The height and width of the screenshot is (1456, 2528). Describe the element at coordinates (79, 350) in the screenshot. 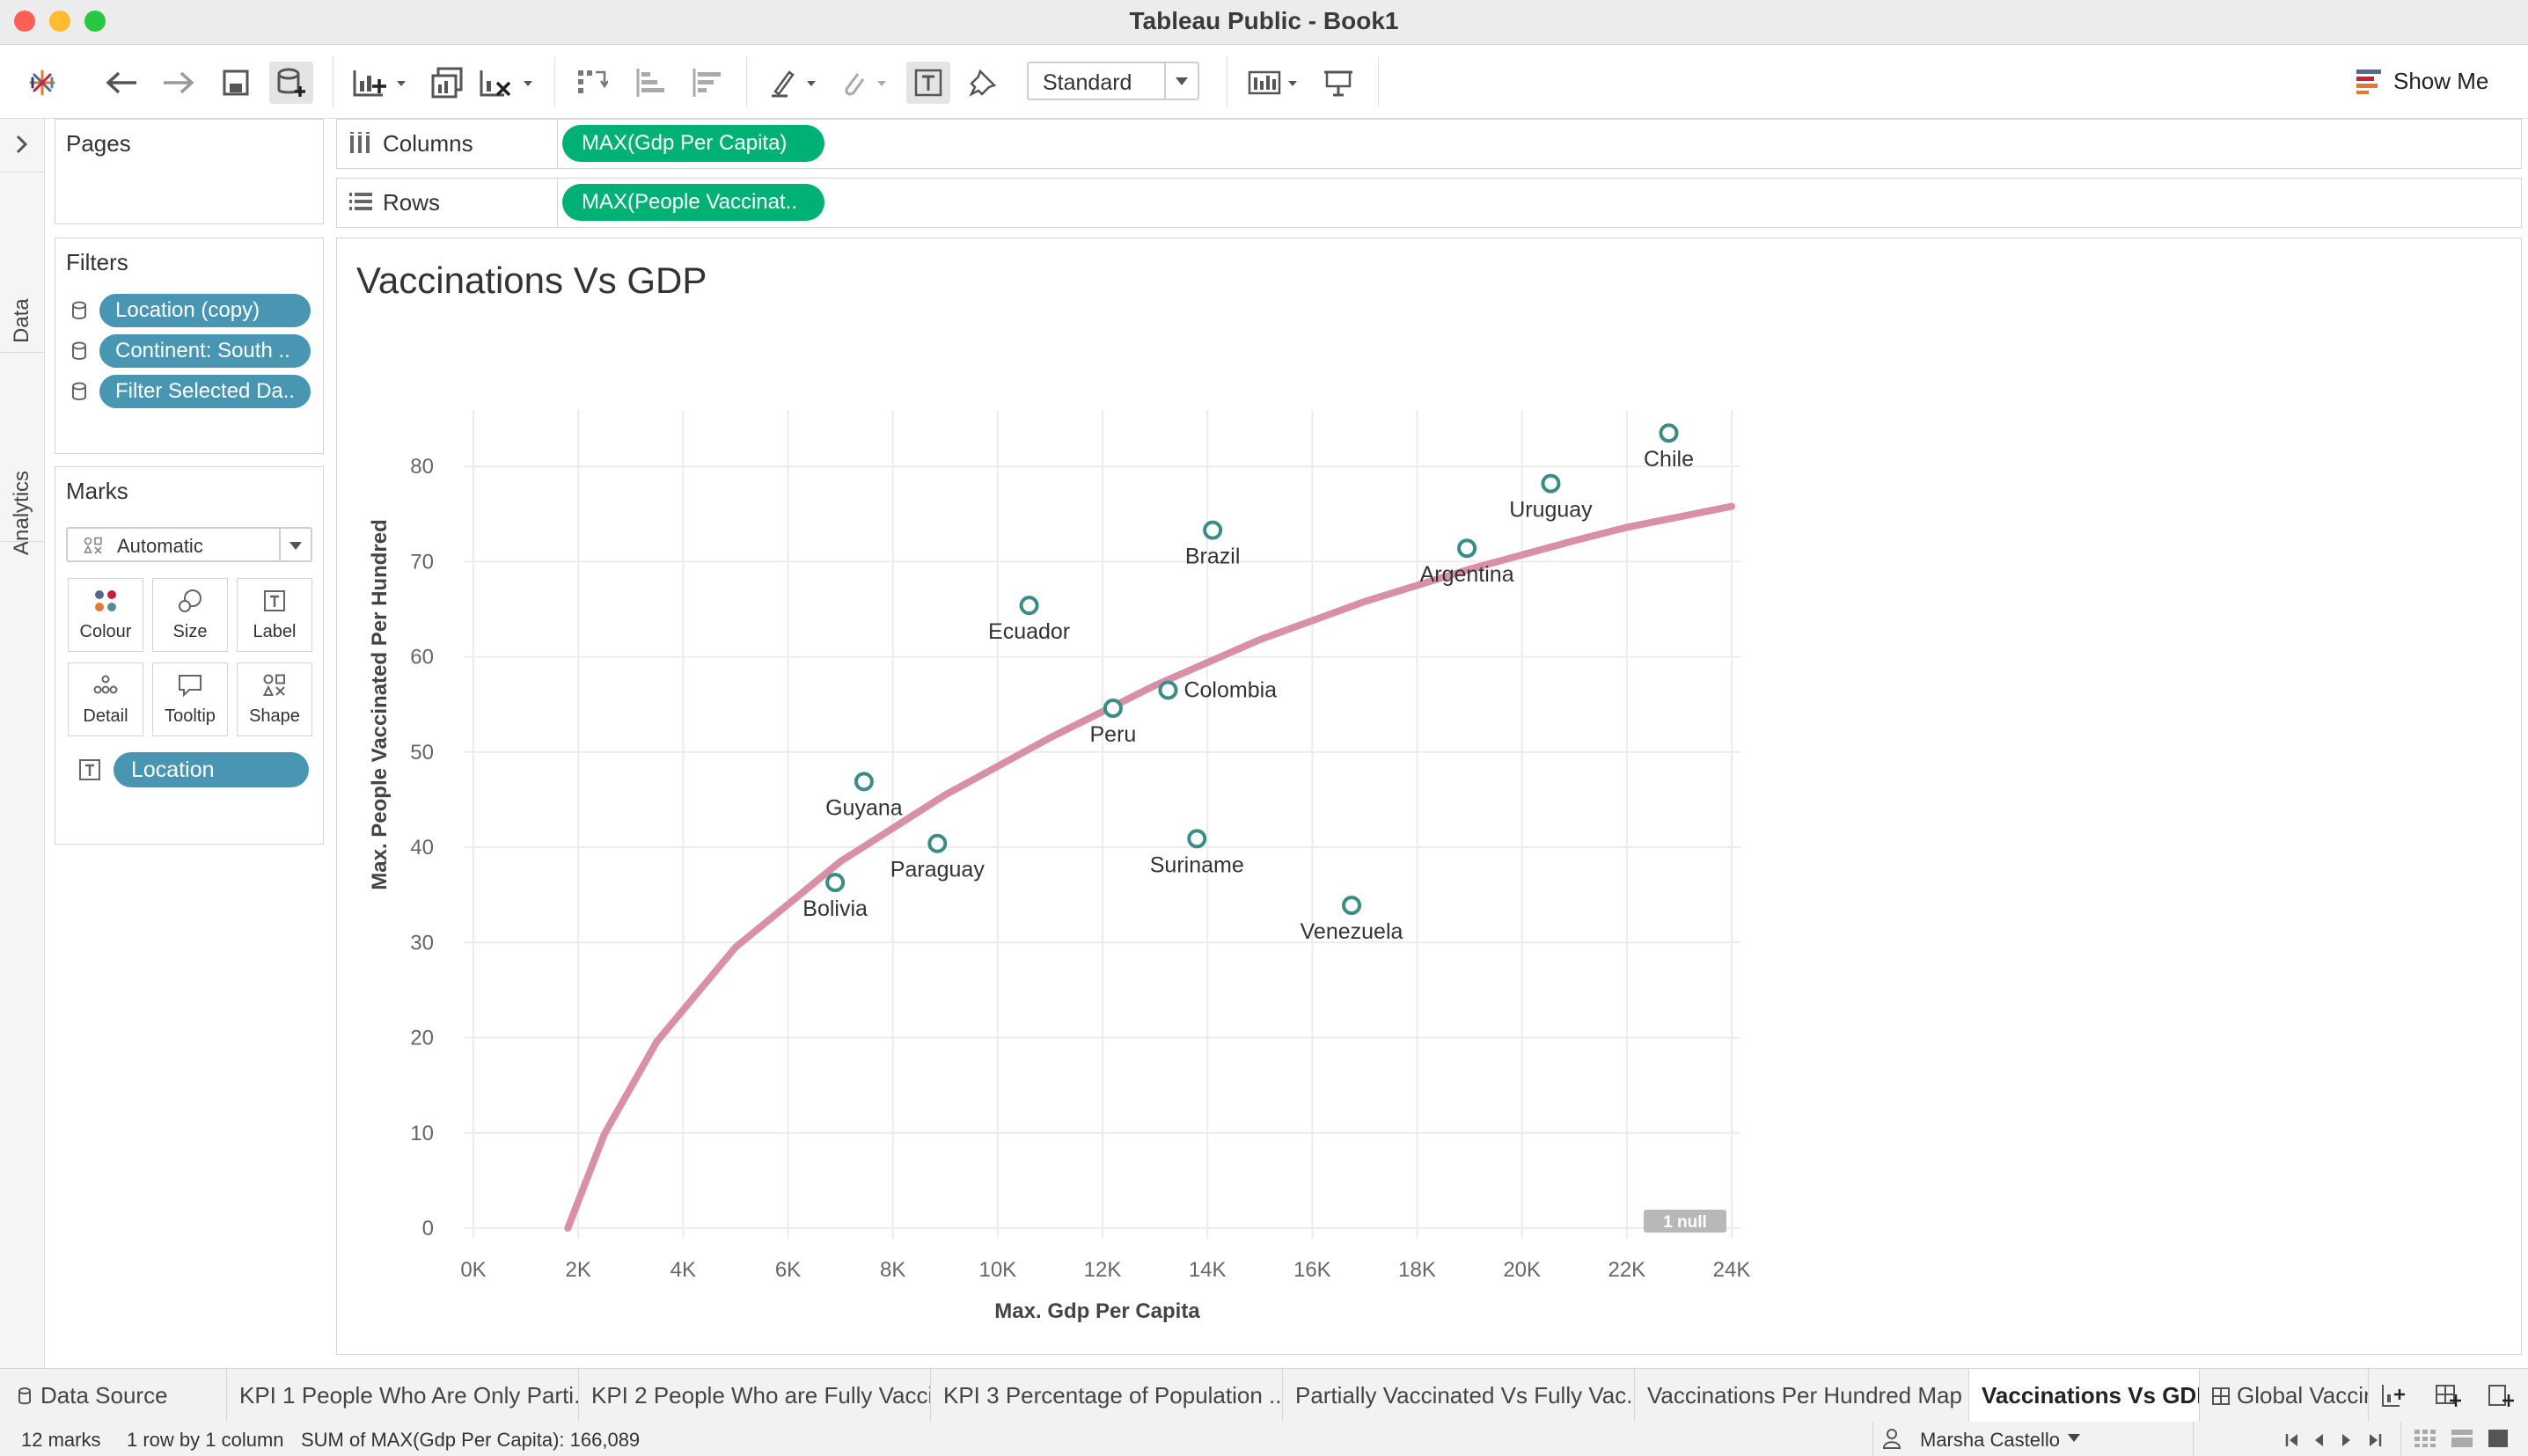

I see `database-icon` at that location.